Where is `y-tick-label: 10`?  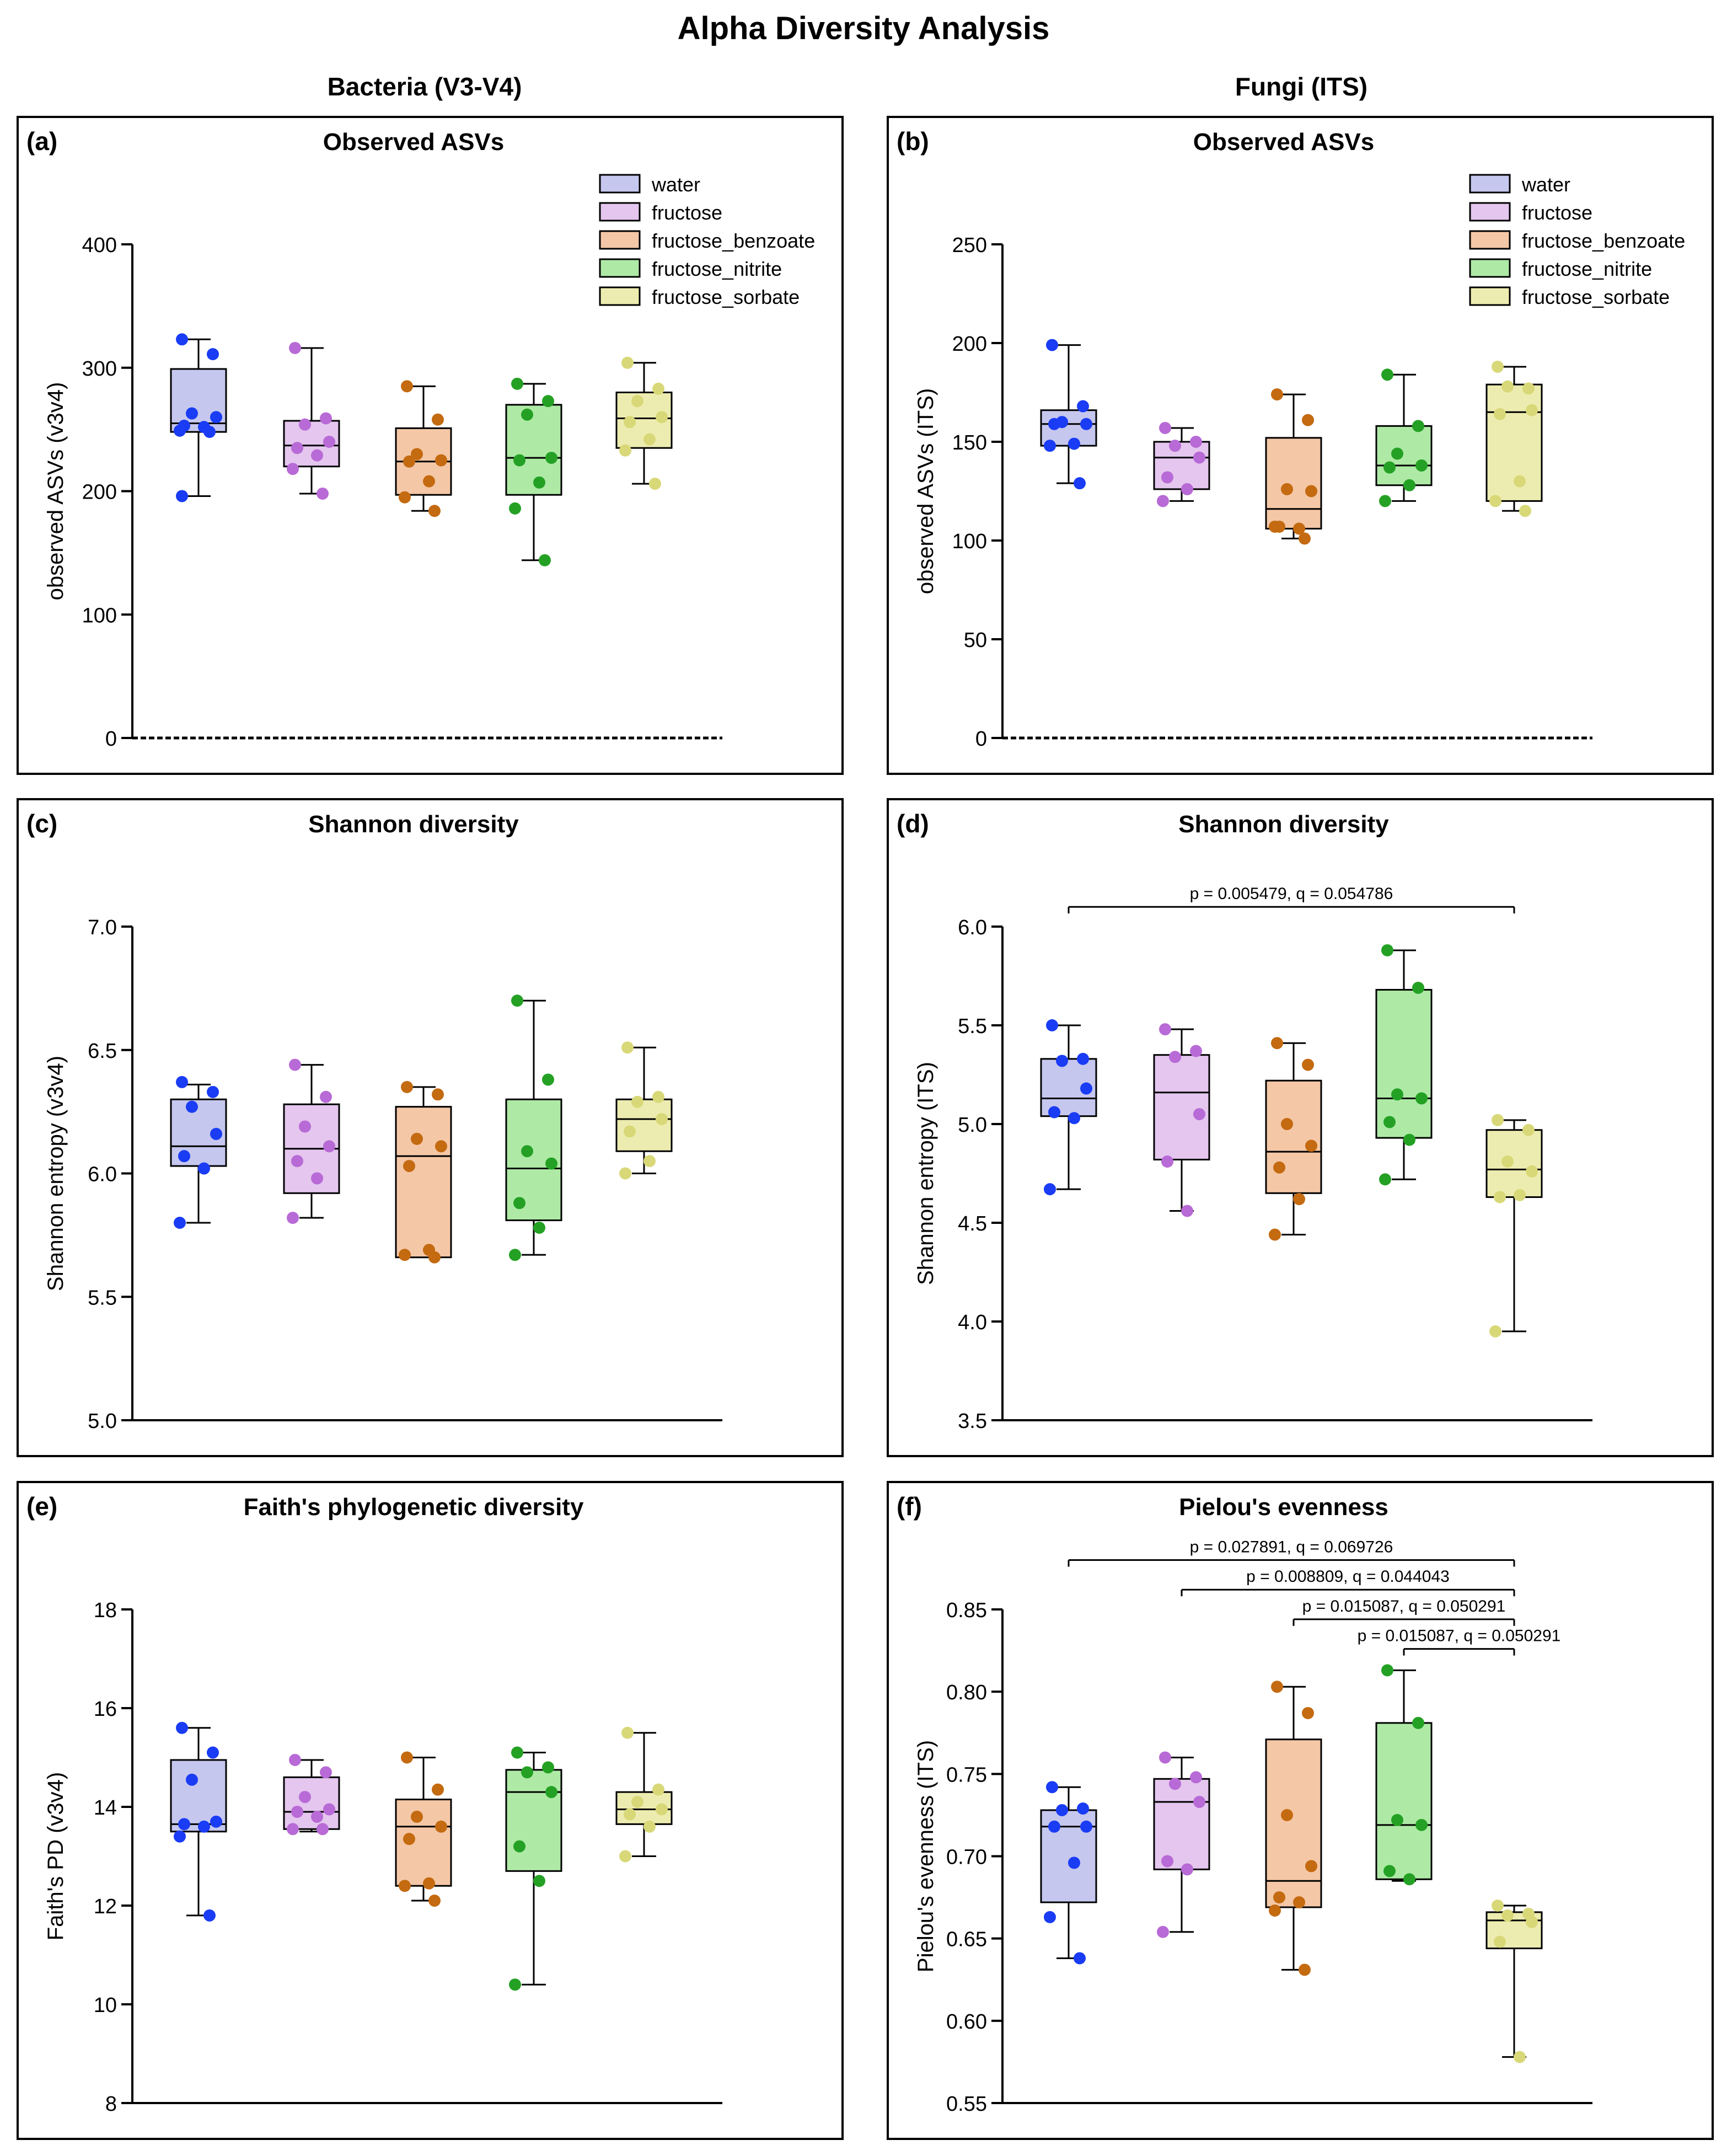
y-tick-label: 10 is located at coordinates (105, 2005).